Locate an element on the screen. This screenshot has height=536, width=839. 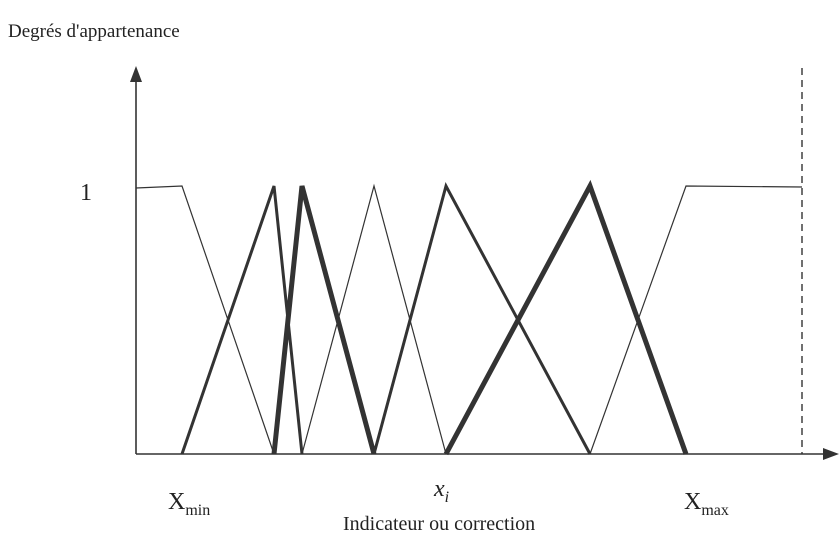
x-min-label: Xmin is located at coordinates (189, 504).